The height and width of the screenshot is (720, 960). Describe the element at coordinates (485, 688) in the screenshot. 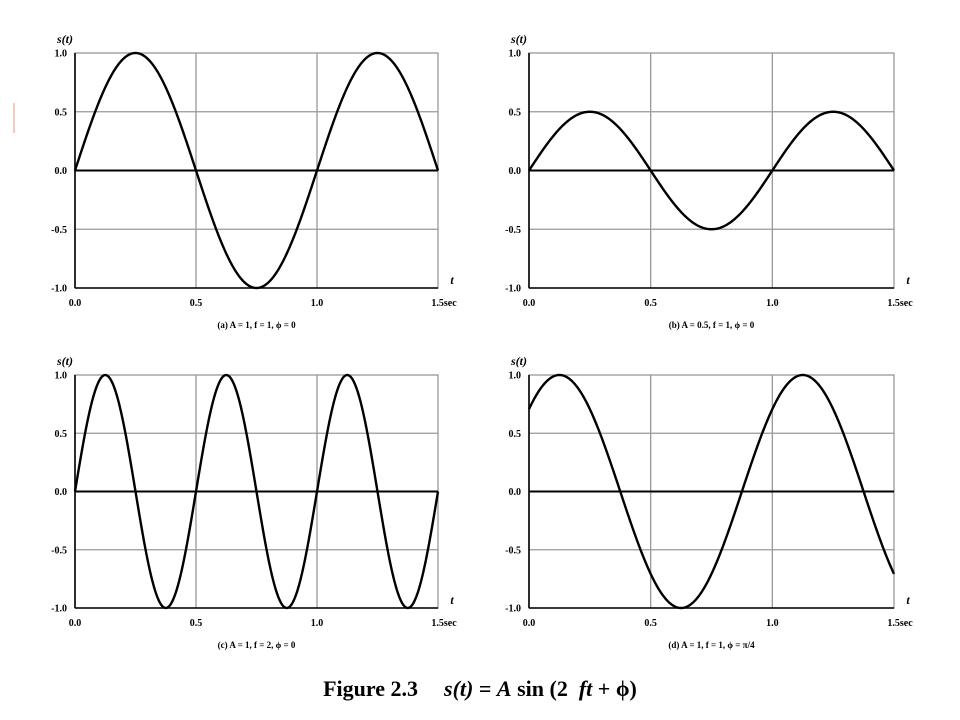

I see `caption-equals: =` at that location.